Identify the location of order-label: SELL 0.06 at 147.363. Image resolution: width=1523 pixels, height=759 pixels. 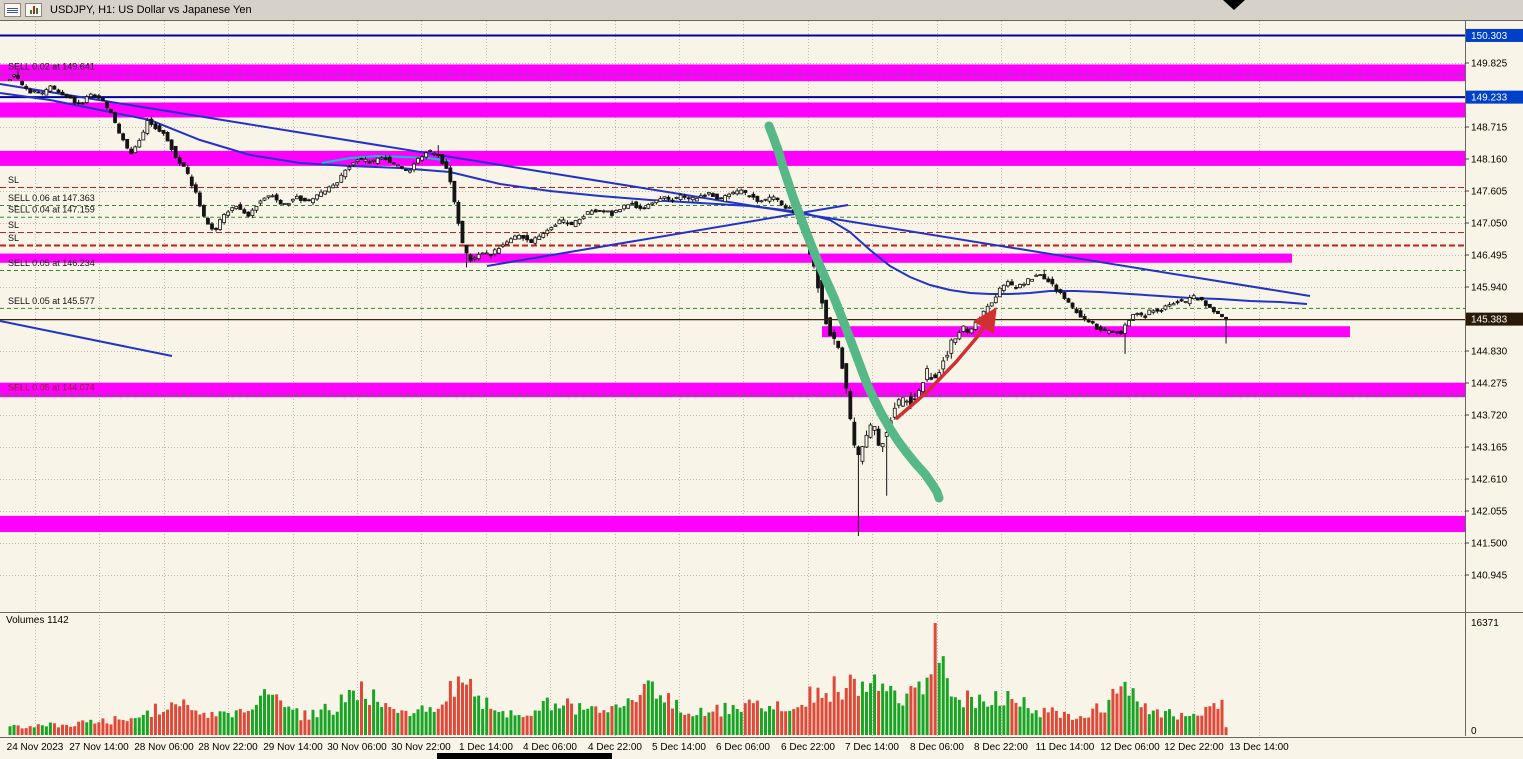
(51, 198).